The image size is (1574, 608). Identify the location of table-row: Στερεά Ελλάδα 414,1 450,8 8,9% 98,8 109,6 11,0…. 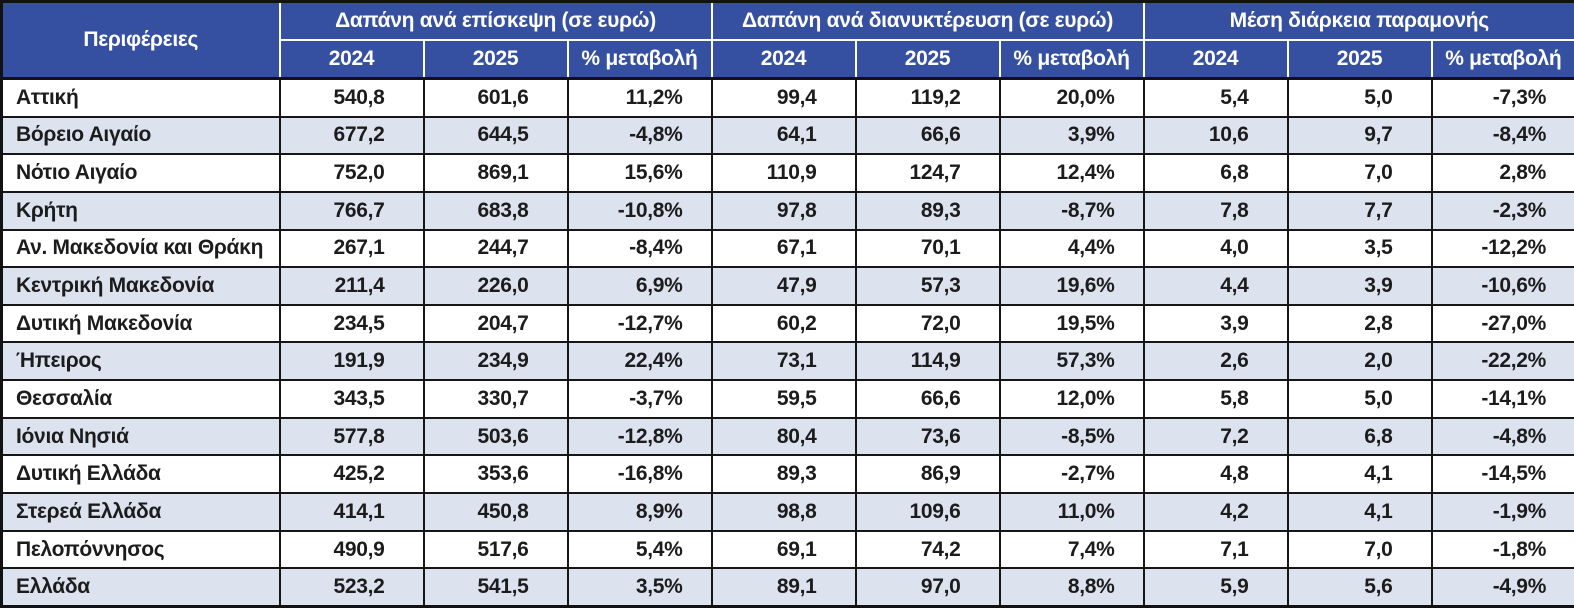
(787, 512).